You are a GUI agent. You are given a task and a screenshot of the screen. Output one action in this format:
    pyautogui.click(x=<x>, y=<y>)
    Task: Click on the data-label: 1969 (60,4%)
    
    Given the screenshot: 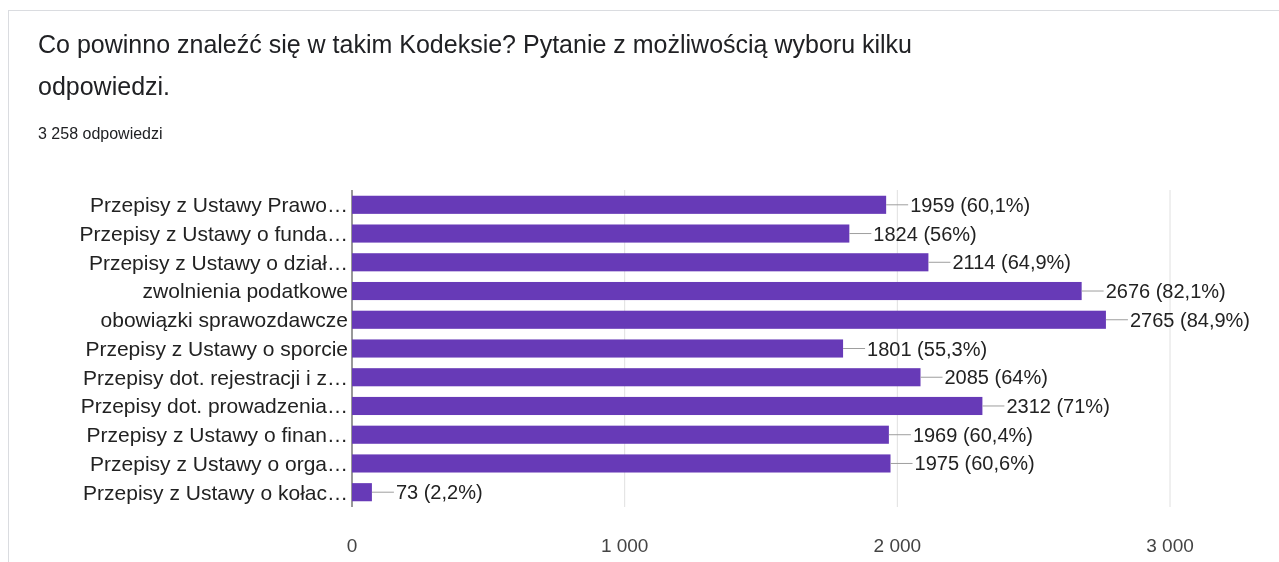 What is the action you would take?
    pyautogui.click(x=972, y=434)
    